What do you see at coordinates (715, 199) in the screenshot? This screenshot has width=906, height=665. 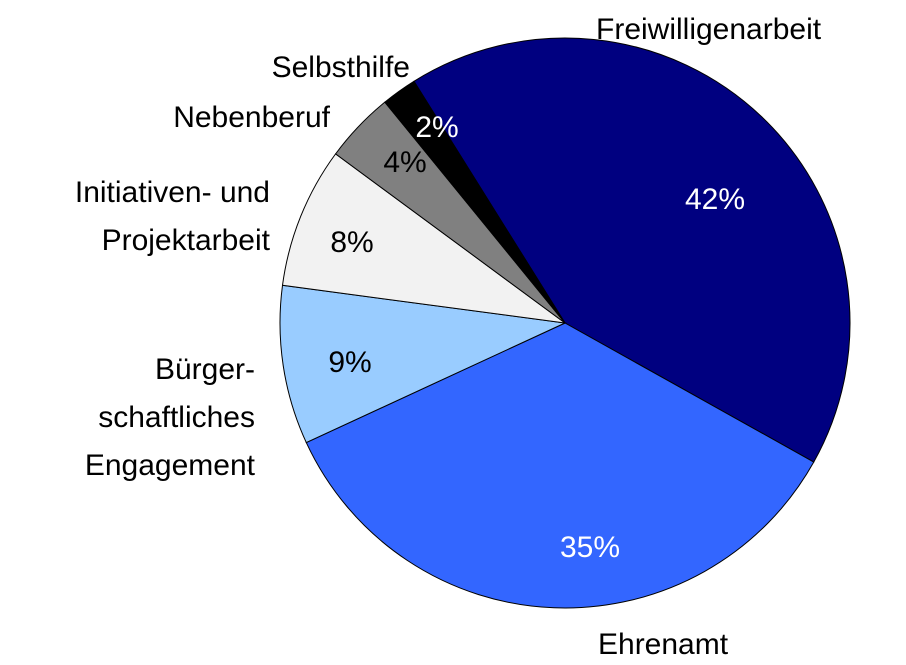 I see `value-label: 42%` at bounding box center [715, 199].